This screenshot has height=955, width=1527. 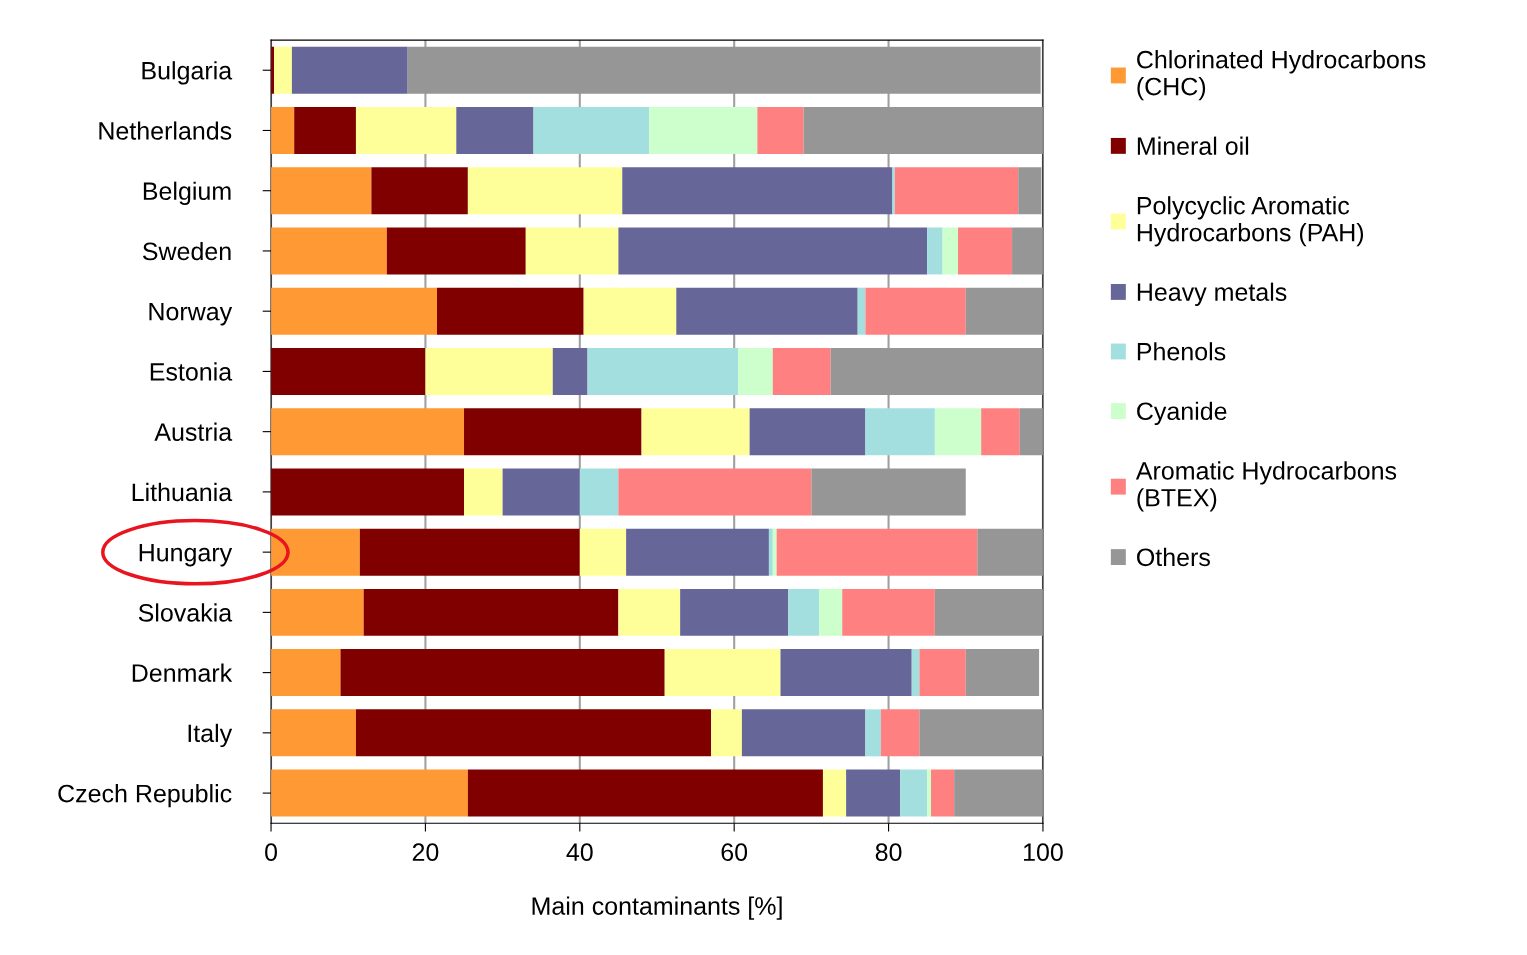 I want to click on legend-label: Polycyclic Aromatic Hydrocarbons (PAH), so click(x=1250, y=221).